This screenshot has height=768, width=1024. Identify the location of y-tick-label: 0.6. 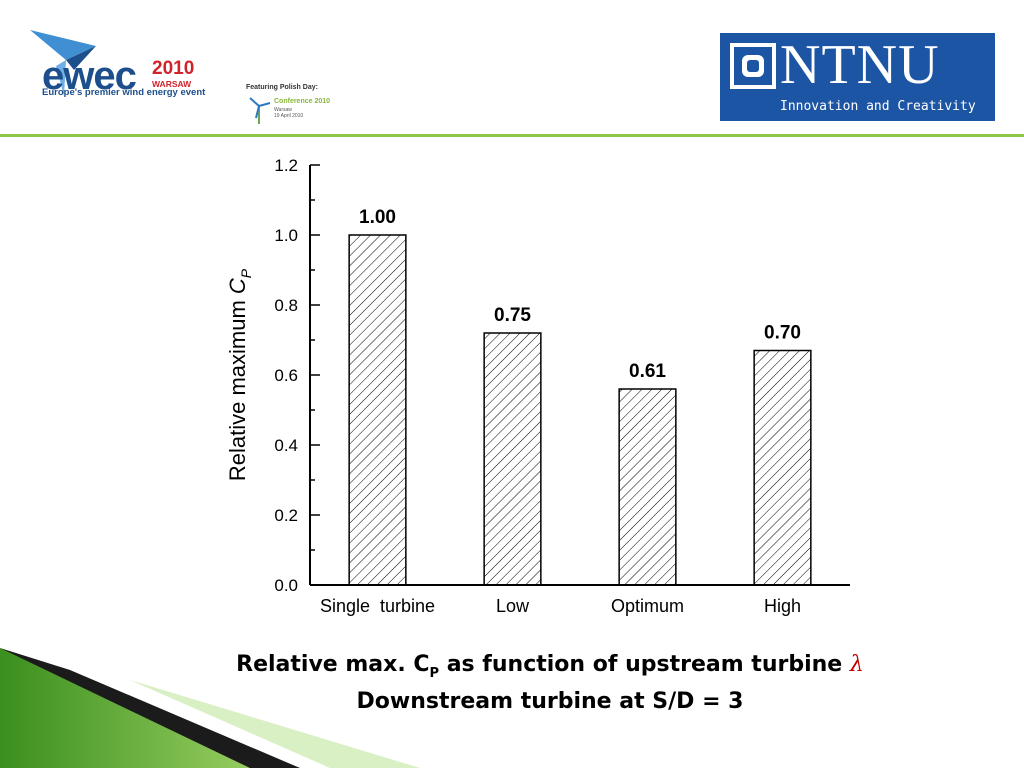
(286, 375).